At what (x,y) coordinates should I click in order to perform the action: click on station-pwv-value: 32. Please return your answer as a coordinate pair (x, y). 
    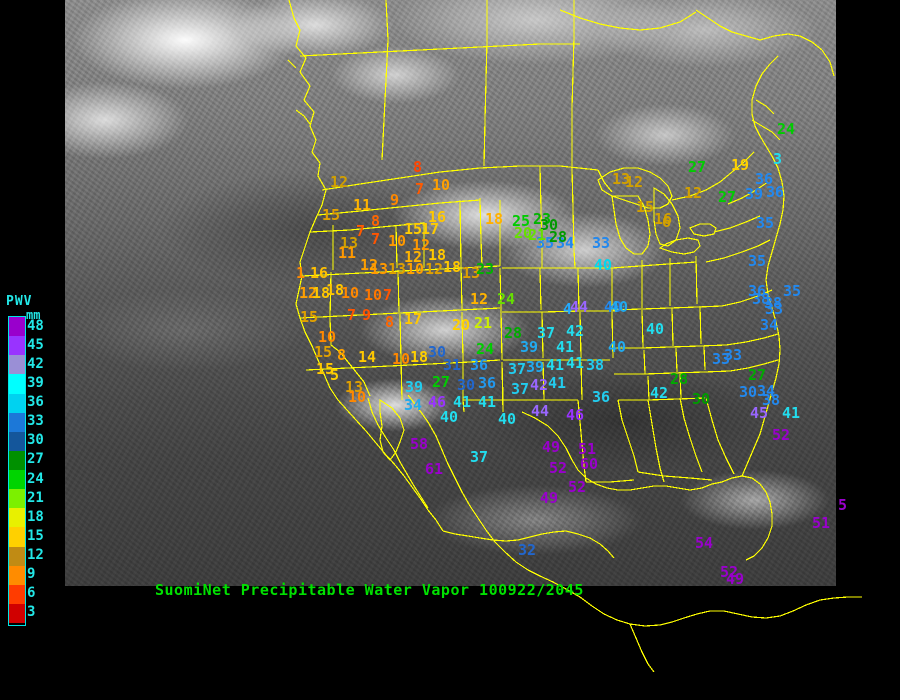
    Looking at the image, I should click on (527, 550).